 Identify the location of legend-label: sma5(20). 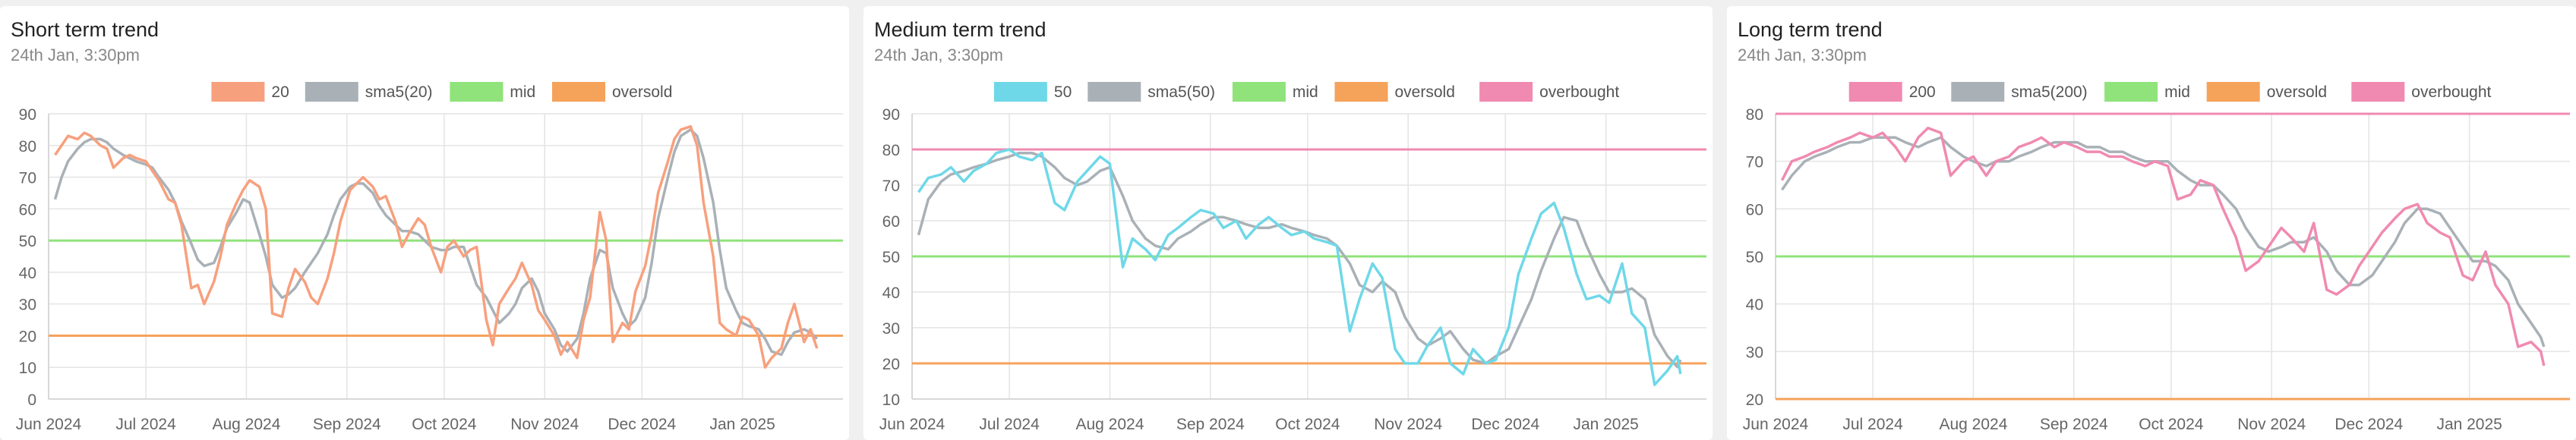
(399, 92).